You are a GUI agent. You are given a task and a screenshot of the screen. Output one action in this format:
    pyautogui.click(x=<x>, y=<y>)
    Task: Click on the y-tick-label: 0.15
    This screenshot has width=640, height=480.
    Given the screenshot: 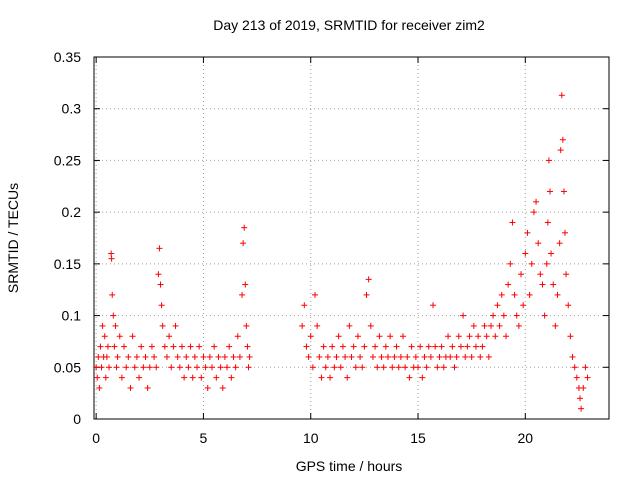 What is the action you would take?
    pyautogui.click(x=67, y=264)
    